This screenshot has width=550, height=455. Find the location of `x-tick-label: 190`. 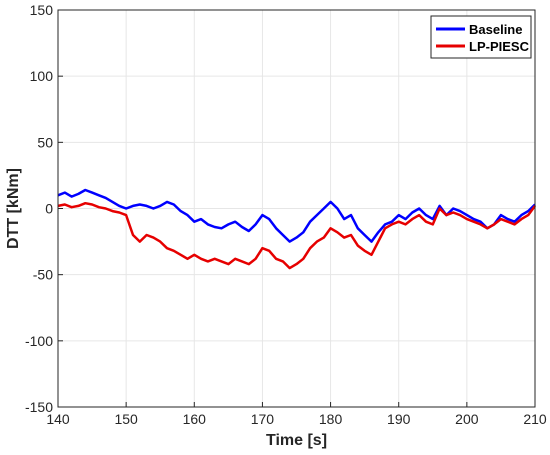

x-tick-label: 190 is located at coordinates (399, 419).